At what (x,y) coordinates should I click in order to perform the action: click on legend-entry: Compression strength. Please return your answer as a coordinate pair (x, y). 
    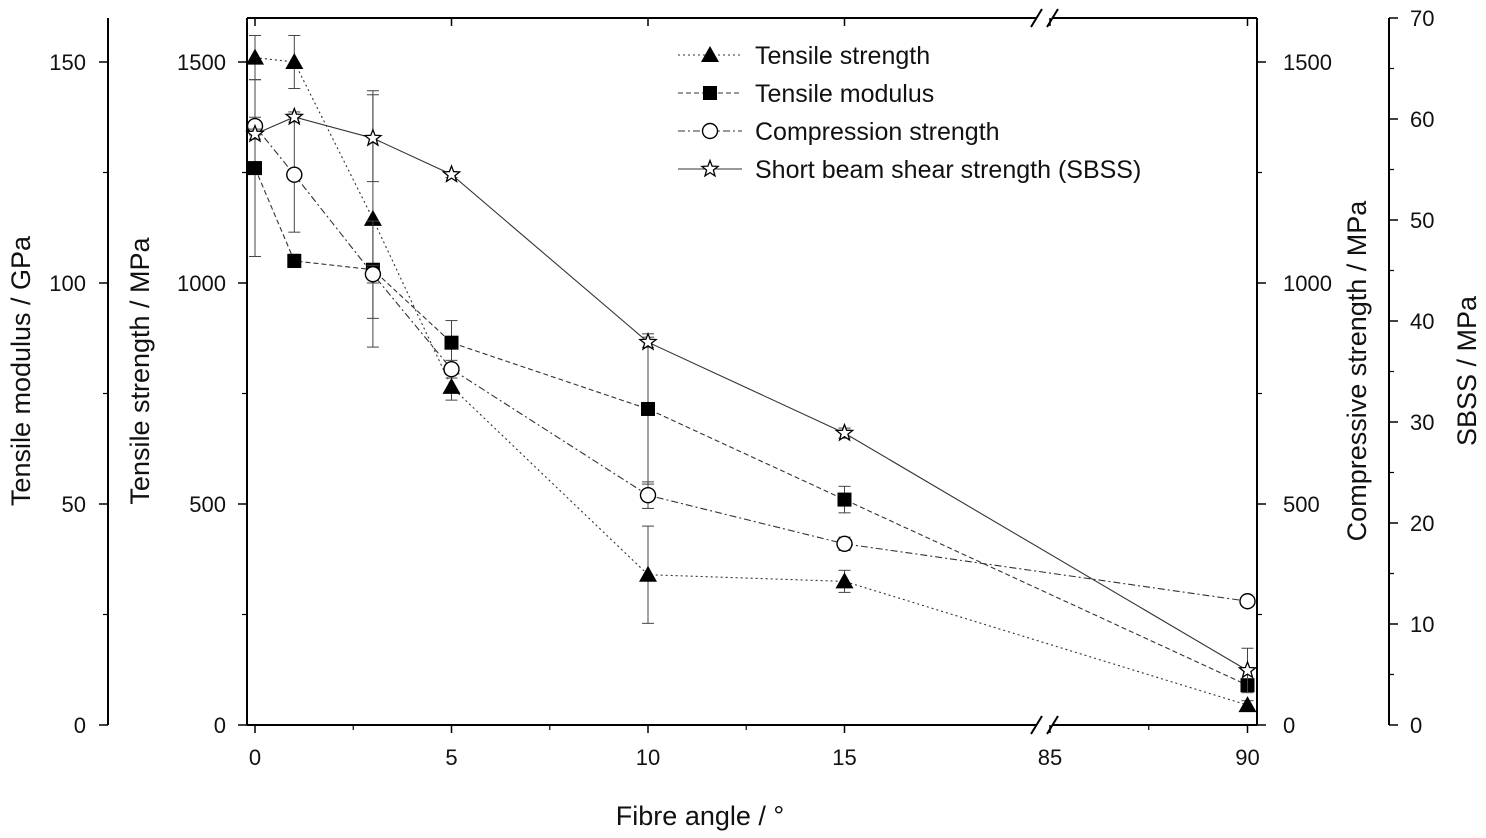
    Looking at the image, I should click on (839, 132).